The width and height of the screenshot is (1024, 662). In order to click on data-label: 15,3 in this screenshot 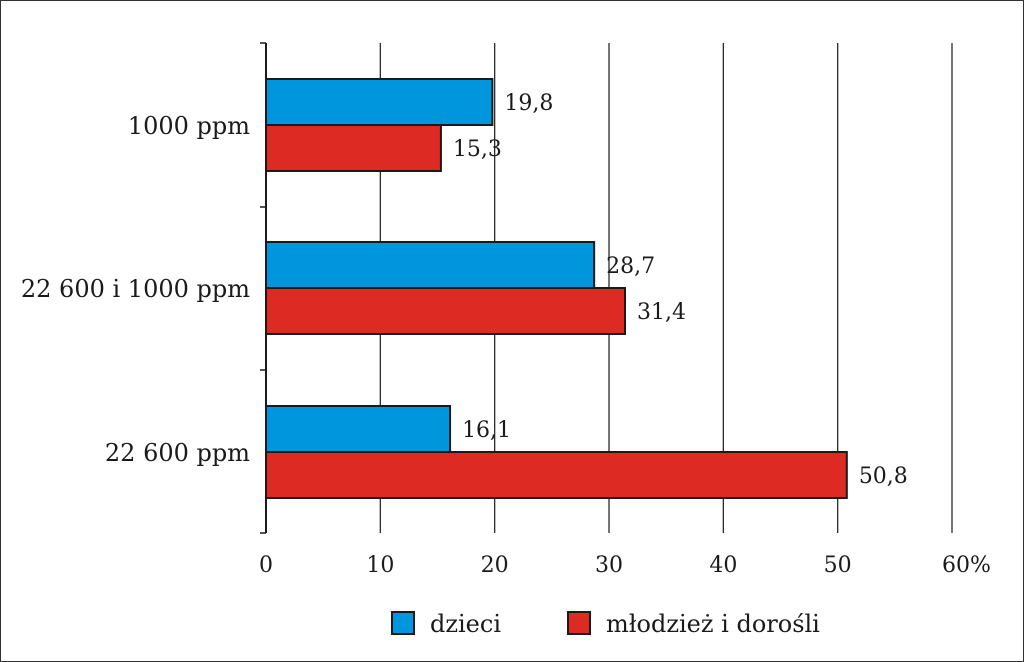, I will do `click(477, 149)`.